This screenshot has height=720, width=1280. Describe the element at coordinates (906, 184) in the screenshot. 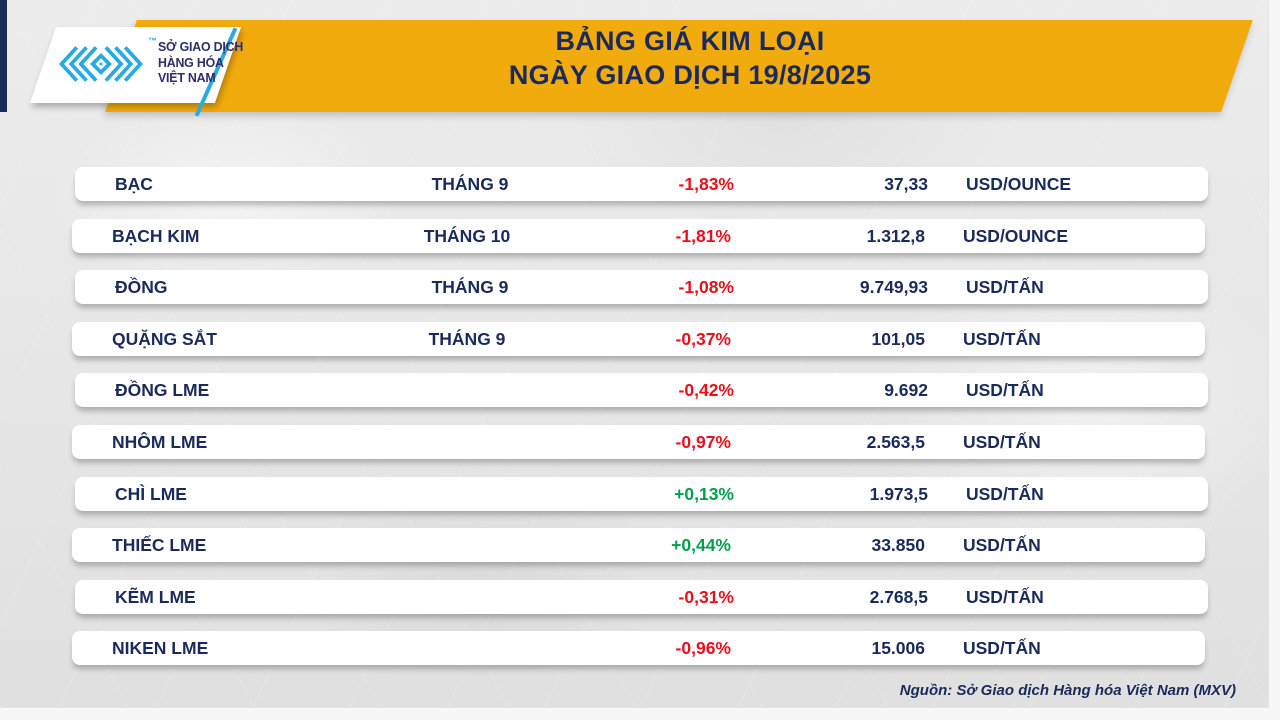

I see `price-value: 37,33` at that location.